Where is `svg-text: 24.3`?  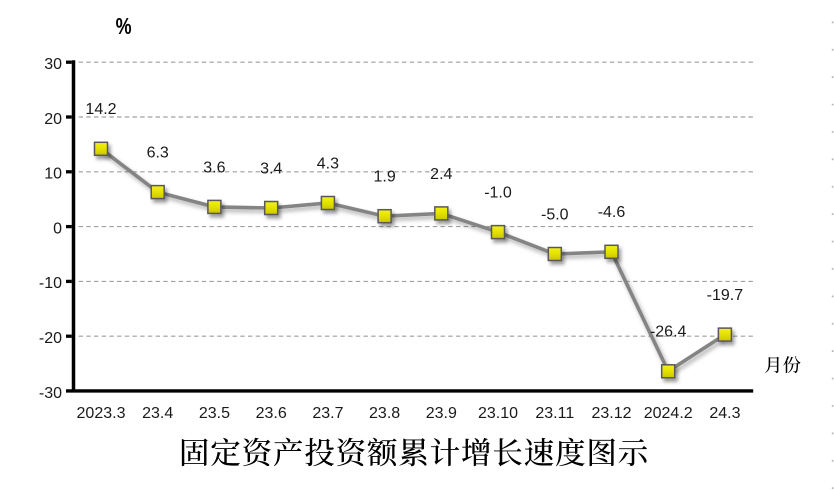 svg-text: 24.3 is located at coordinates (724, 413).